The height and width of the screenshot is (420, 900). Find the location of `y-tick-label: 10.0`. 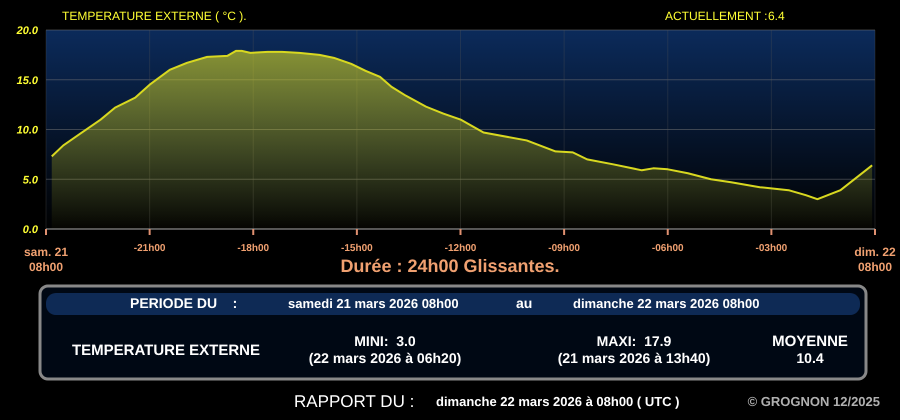

y-tick-label: 10.0 is located at coordinates (27, 130).